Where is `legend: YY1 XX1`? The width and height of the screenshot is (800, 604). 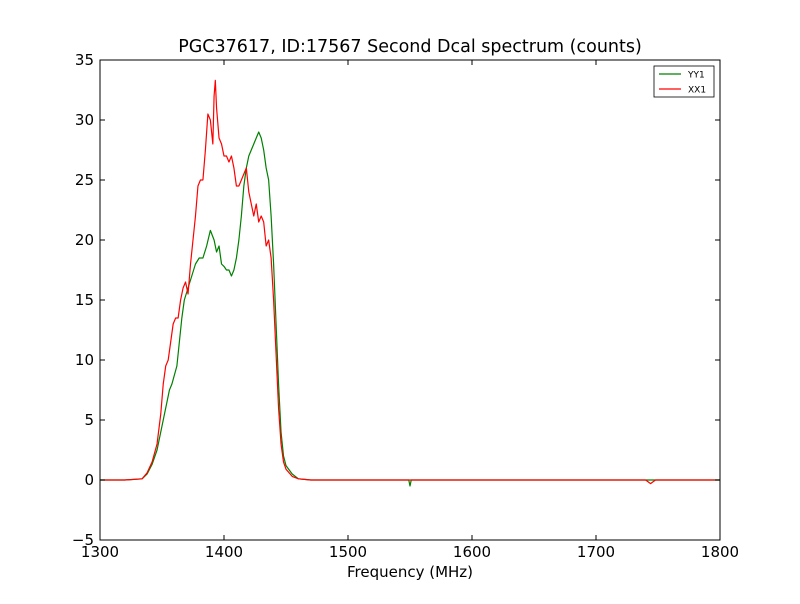
legend: YY1 XX1 is located at coordinates (684, 81).